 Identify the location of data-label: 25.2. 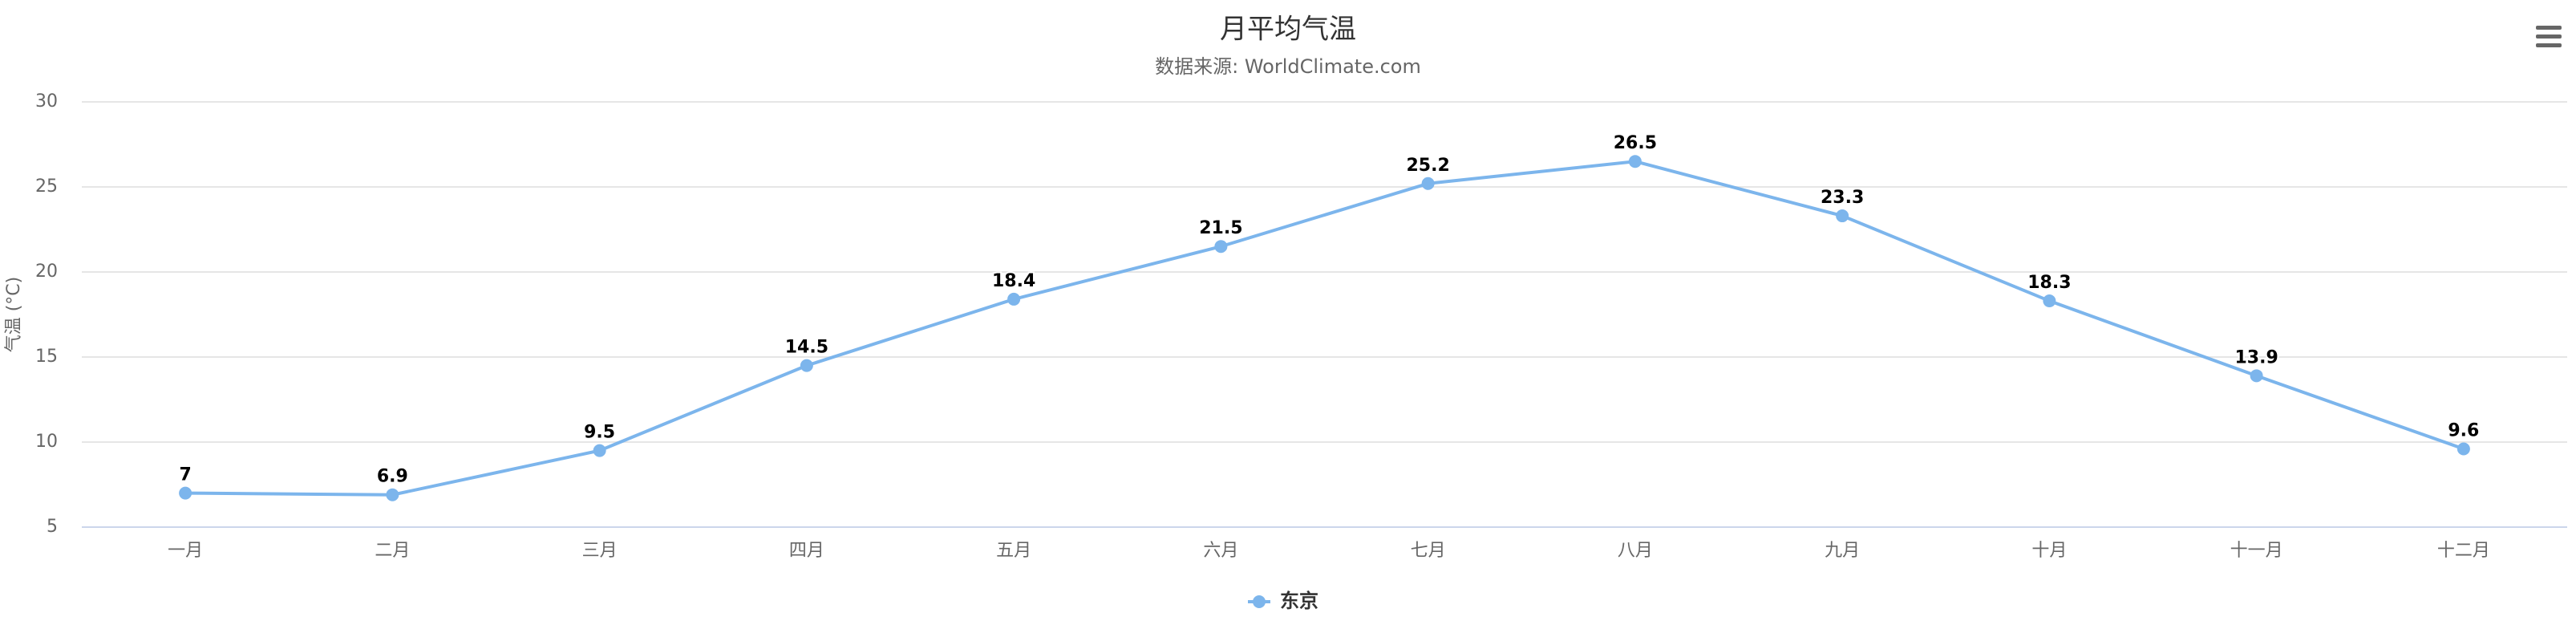
(1427, 166).